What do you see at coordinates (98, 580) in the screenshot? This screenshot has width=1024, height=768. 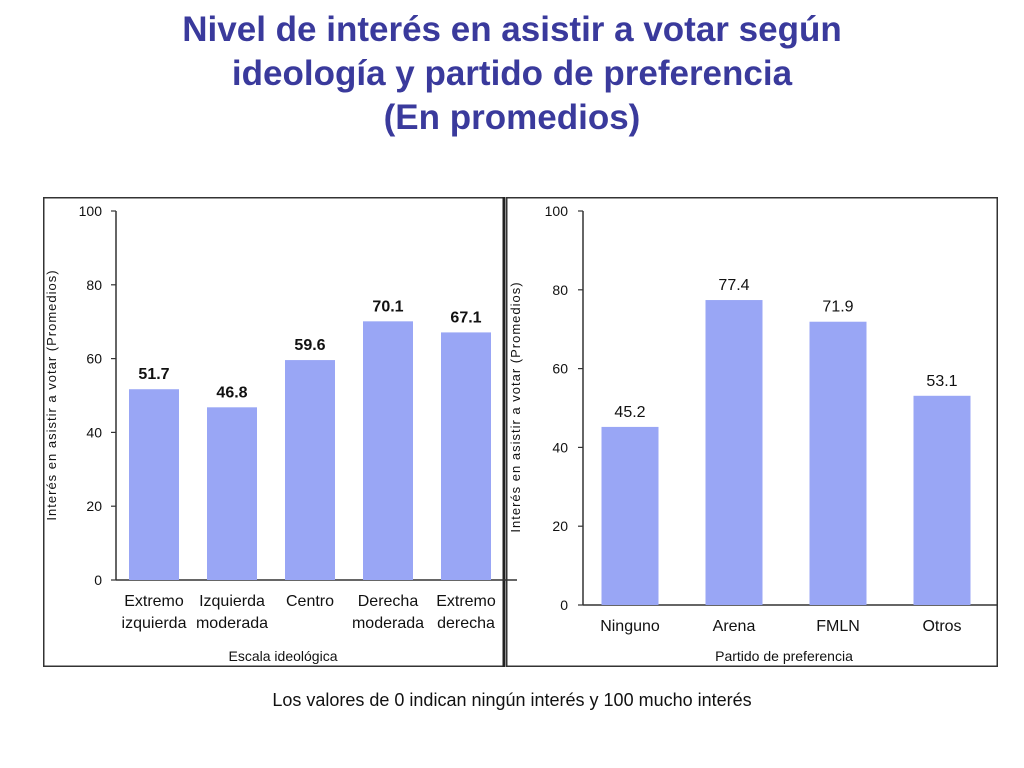 I see `chart1-y-tick-label: 0` at bounding box center [98, 580].